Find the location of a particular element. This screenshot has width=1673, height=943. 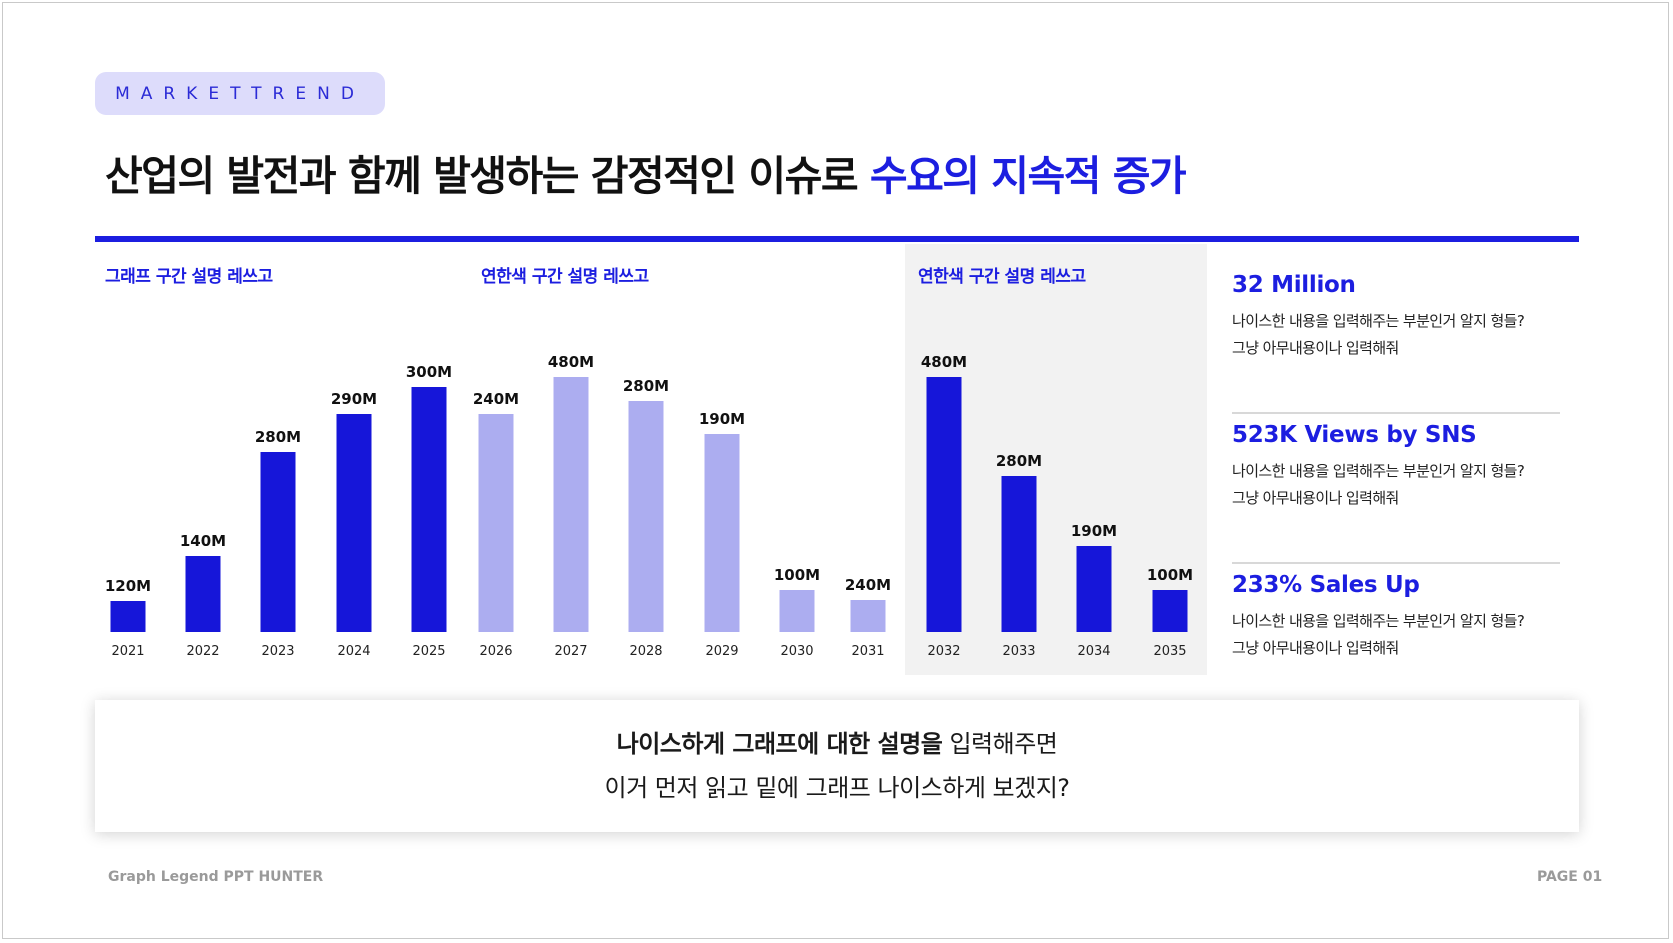

stat-title: 523K Views by SNS is located at coordinates (1354, 435).